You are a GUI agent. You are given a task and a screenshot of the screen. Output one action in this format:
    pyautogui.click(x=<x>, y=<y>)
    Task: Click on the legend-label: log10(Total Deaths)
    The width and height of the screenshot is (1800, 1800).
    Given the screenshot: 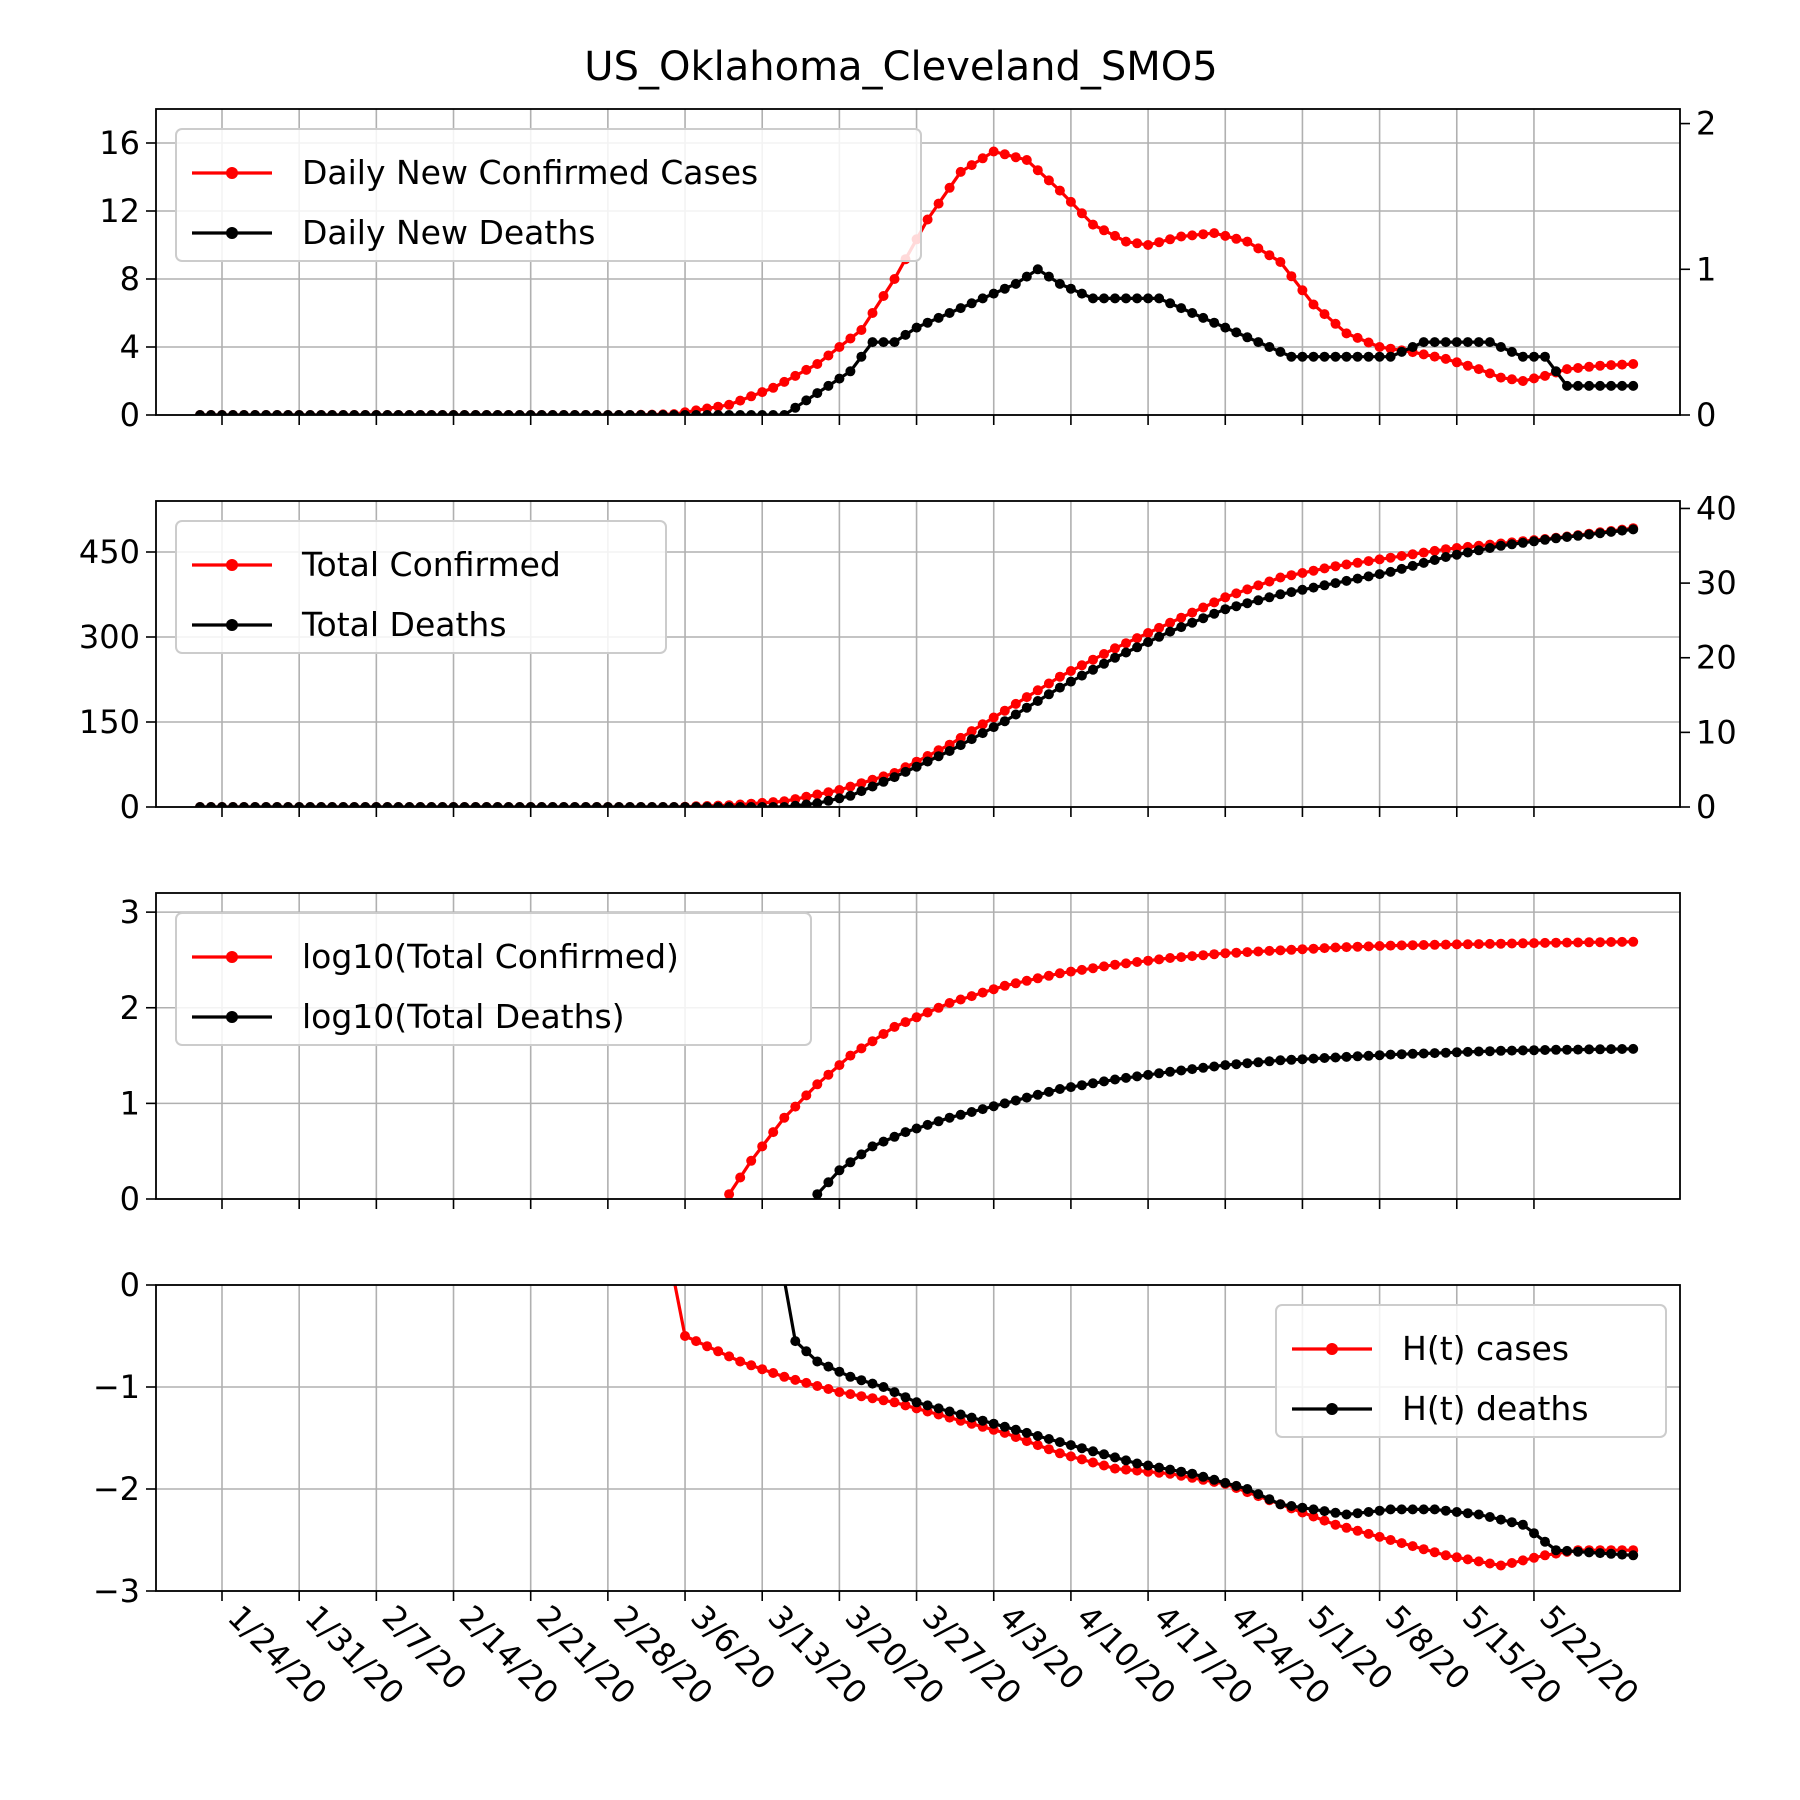 What is the action you would take?
    pyautogui.click(x=463, y=1016)
    